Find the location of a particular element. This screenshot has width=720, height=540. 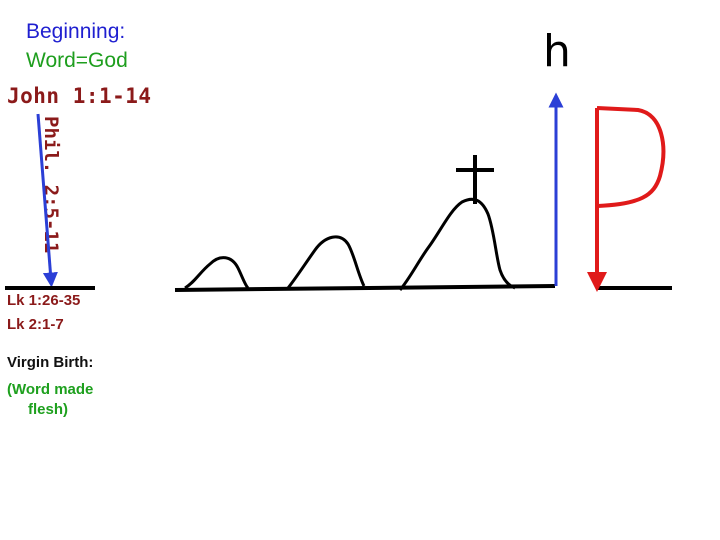

letter-p-arrow is located at coordinates (626, 199).